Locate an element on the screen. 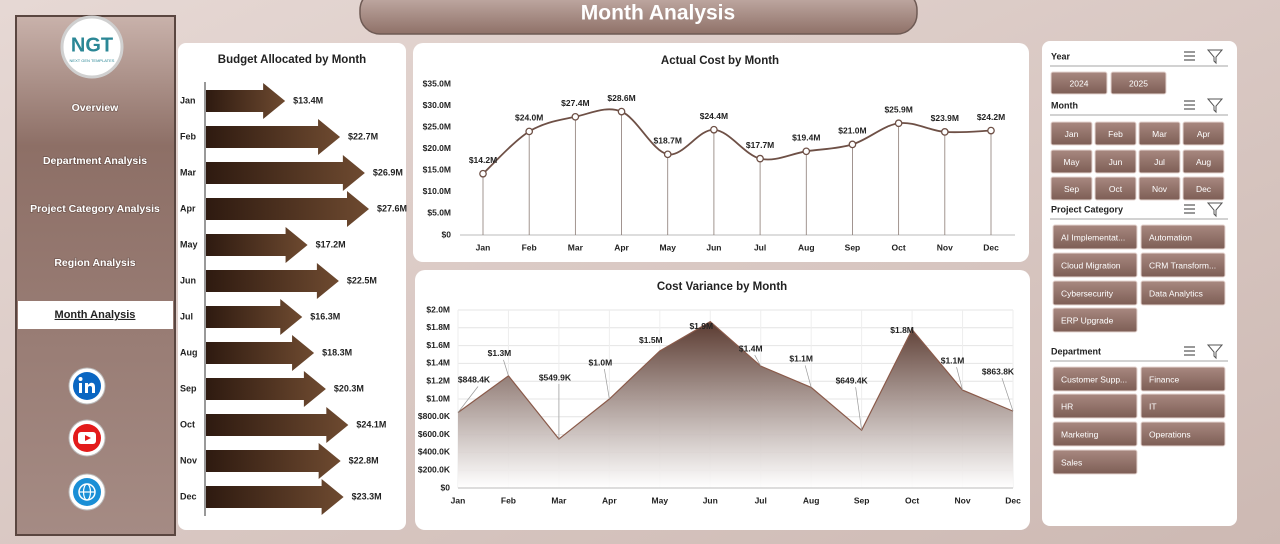 The image size is (1280, 544). slicer-button: Automation is located at coordinates (1183, 237).